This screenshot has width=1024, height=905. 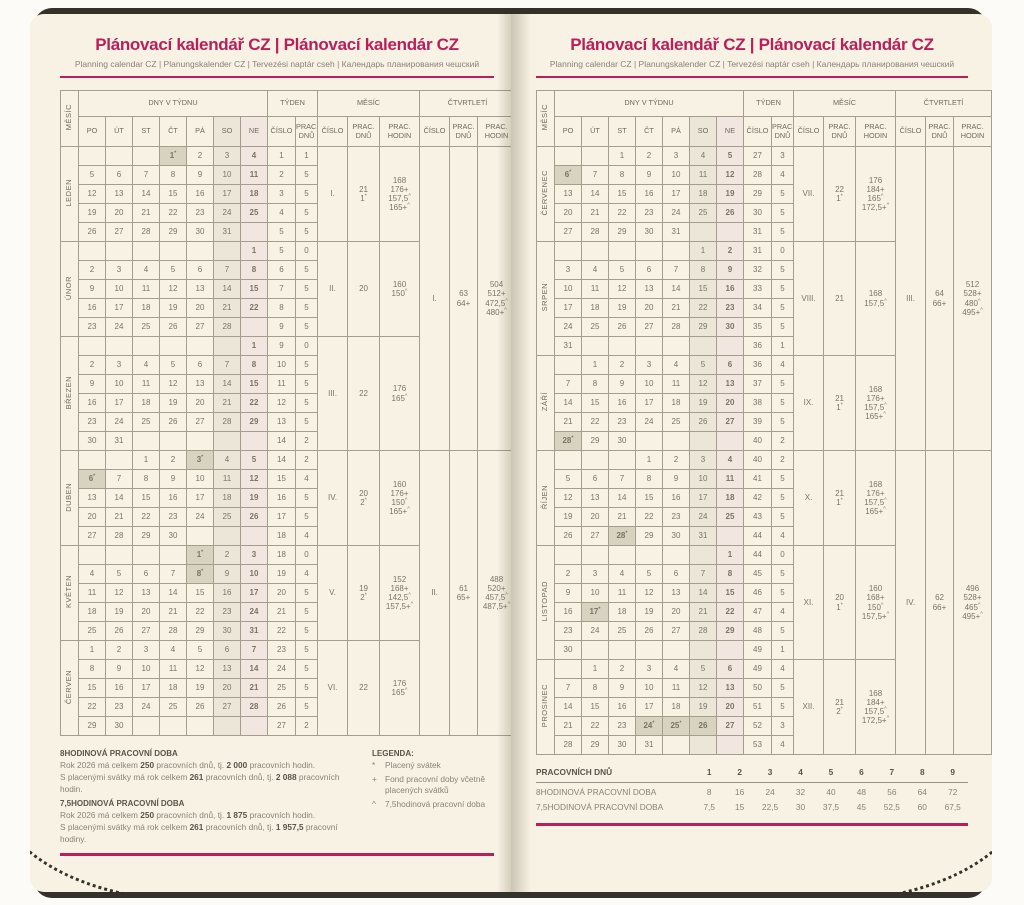 What do you see at coordinates (940, 602) in the screenshot?
I see `quarter-workdays: 62 66+` at bounding box center [940, 602].